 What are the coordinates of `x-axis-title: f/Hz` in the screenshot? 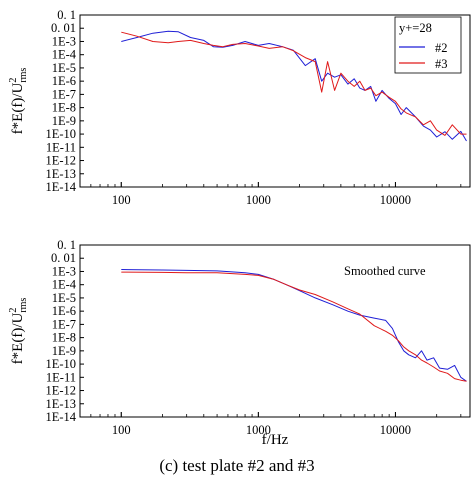 It's located at (275, 440).